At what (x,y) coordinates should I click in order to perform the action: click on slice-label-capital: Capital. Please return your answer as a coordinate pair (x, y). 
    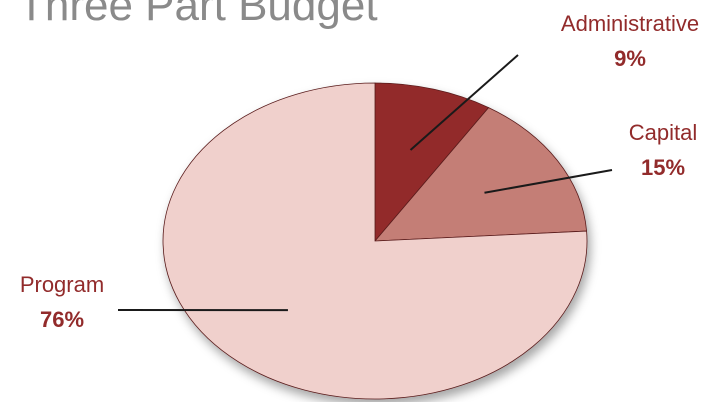
    Looking at the image, I should click on (663, 132).